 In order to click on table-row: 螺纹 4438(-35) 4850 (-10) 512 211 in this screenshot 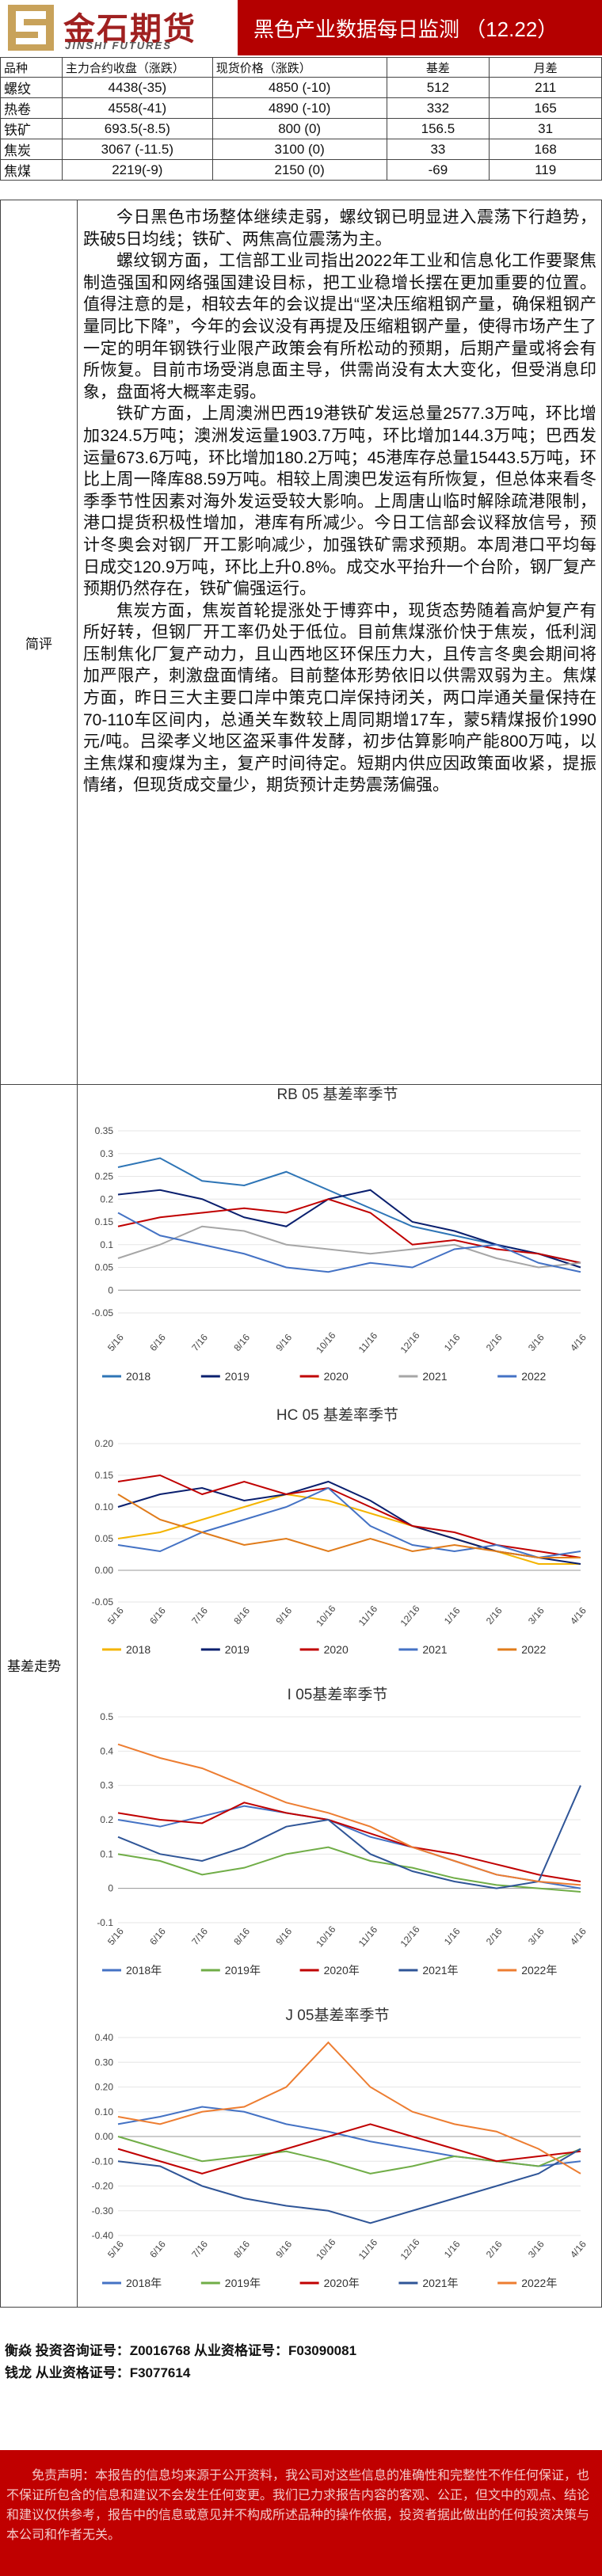, I will do `click(301, 87)`.